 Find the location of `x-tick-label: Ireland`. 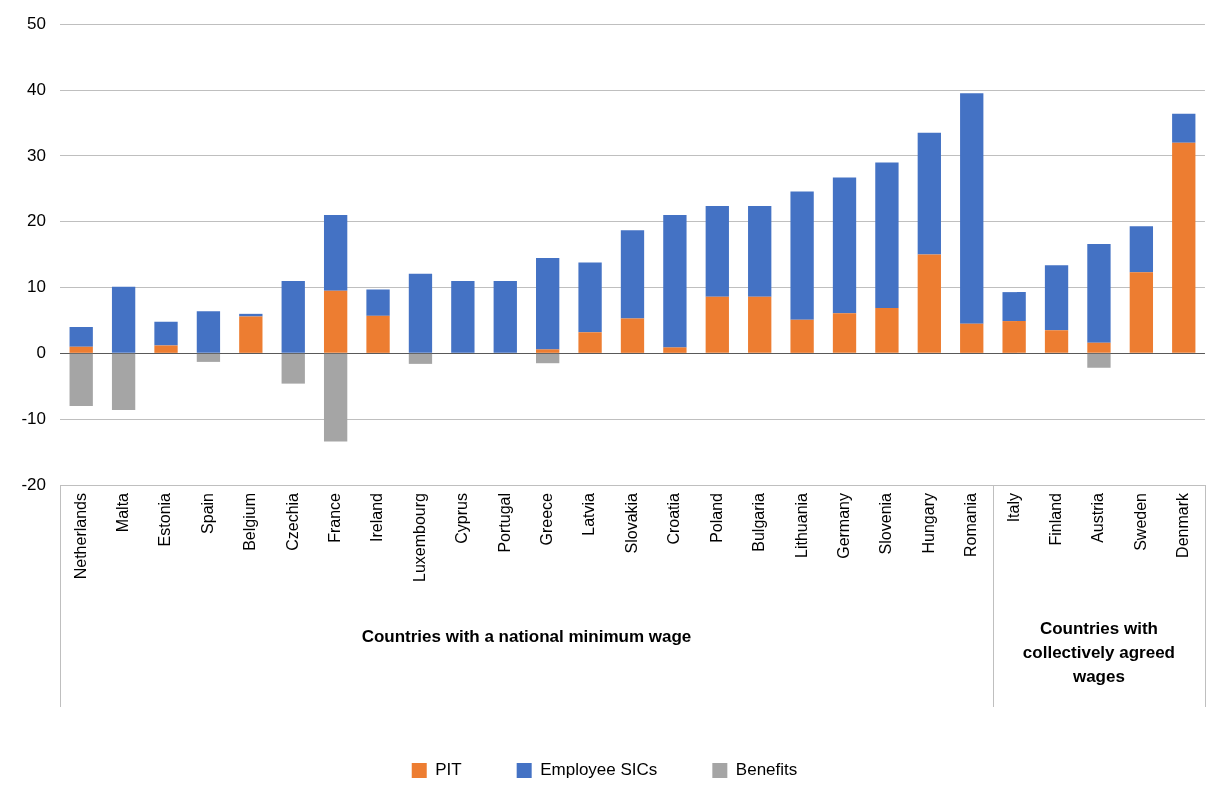

x-tick-label: Ireland is located at coordinates (377, 517).